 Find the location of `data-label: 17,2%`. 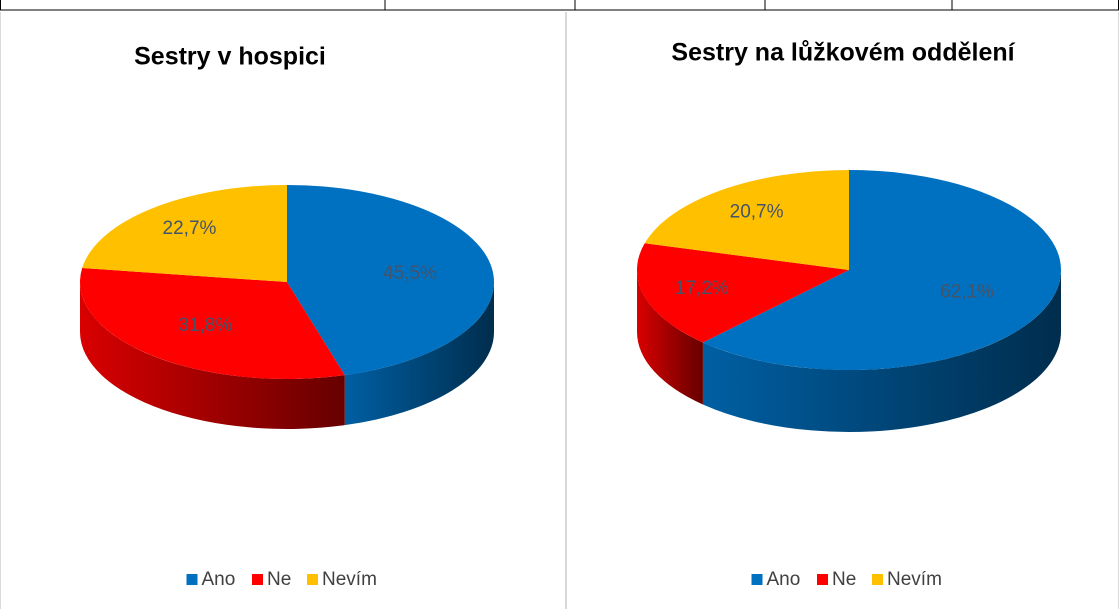

data-label: 17,2% is located at coordinates (702, 288).